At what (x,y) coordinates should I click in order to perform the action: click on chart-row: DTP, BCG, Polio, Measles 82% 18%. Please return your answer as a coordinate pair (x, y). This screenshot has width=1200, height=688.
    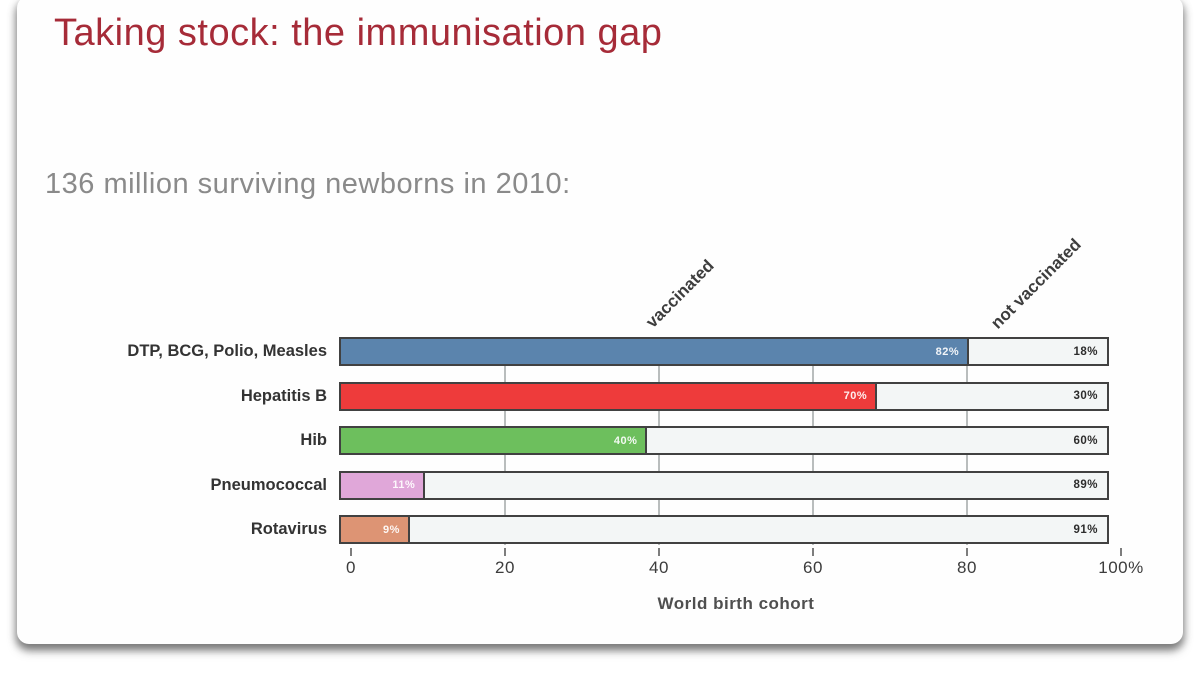
    Looking at the image, I should click on (569, 351).